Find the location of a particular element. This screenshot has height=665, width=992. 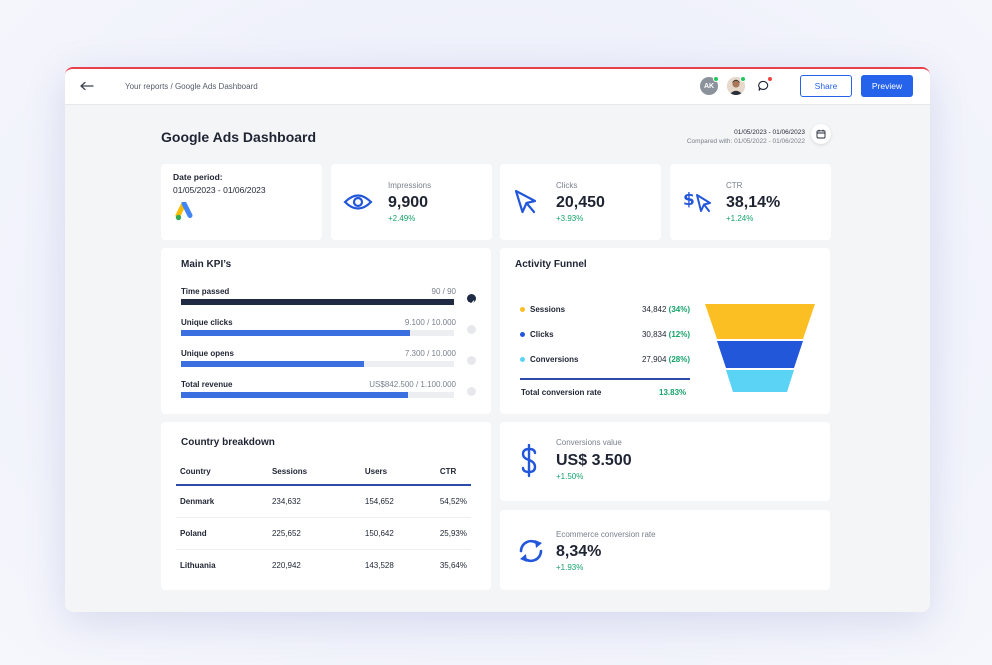

impressions-card: Impressions 9,900 +2.49% is located at coordinates (411, 202).